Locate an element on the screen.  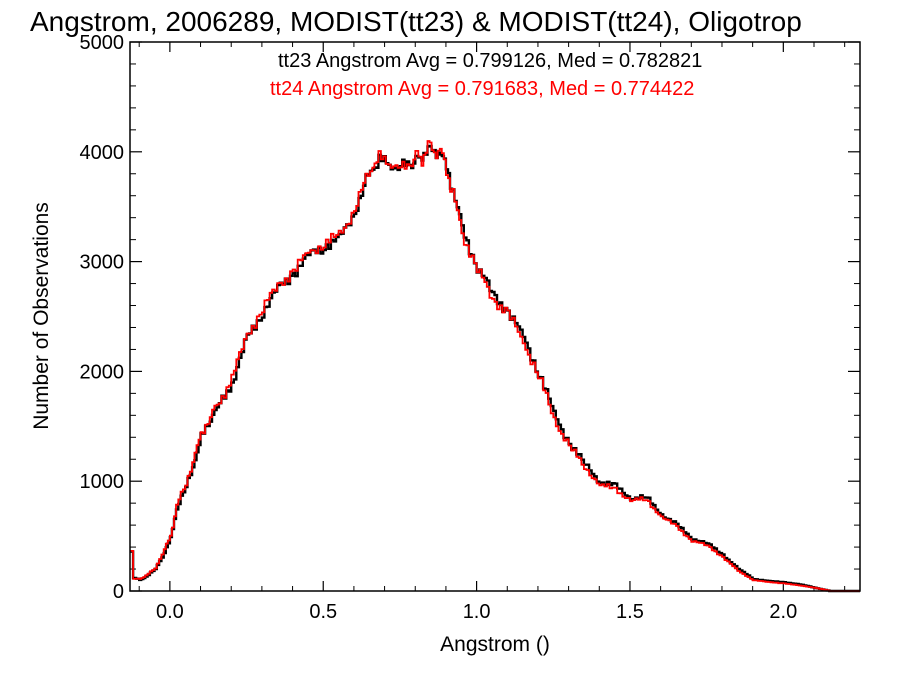
x-tick-label: 1.0 is located at coordinates (477, 612).